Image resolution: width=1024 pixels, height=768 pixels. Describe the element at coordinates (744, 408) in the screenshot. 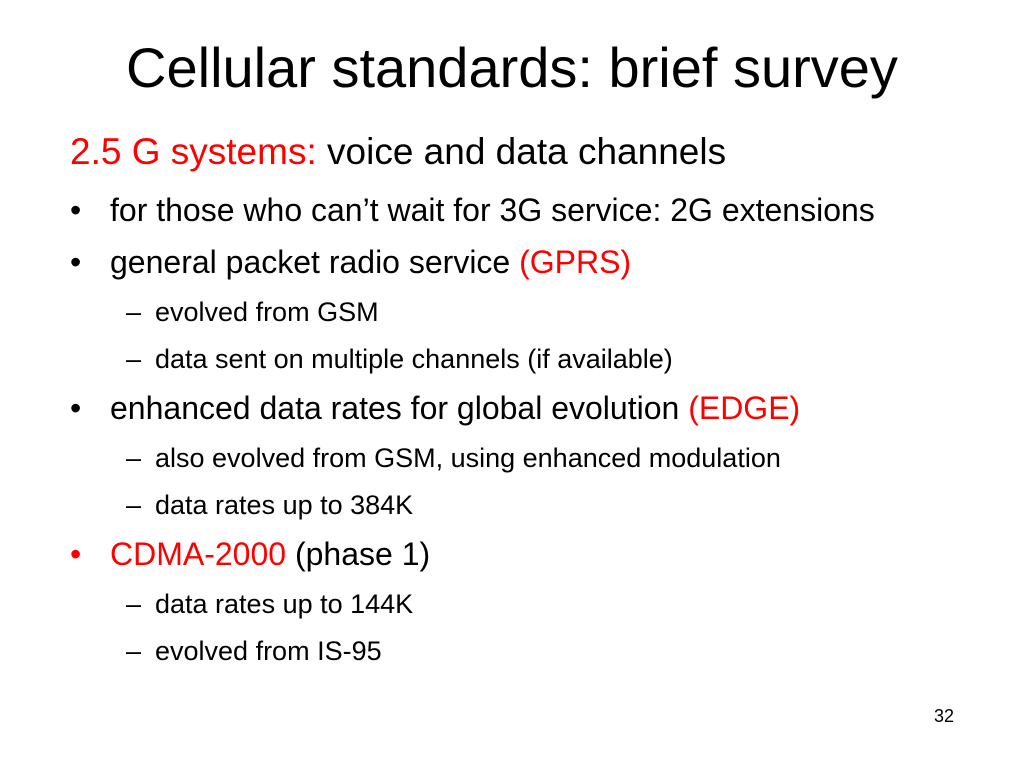

I see `bullet-acronym: (EDGE)` at that location.